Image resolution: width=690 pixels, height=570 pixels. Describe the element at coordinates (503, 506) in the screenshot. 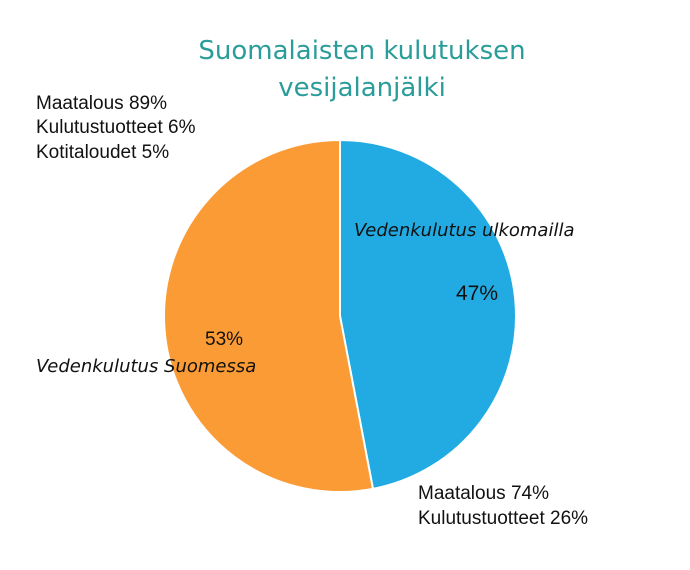

I see `abroad-breakdown: Maatalous 74% Kulutustuotteet 26%` at that location.